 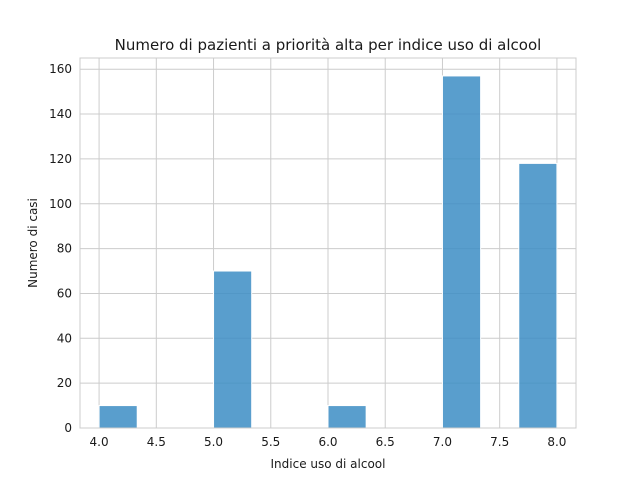 I want to click on y-tick-label: 60, so click(x=64, y=293).